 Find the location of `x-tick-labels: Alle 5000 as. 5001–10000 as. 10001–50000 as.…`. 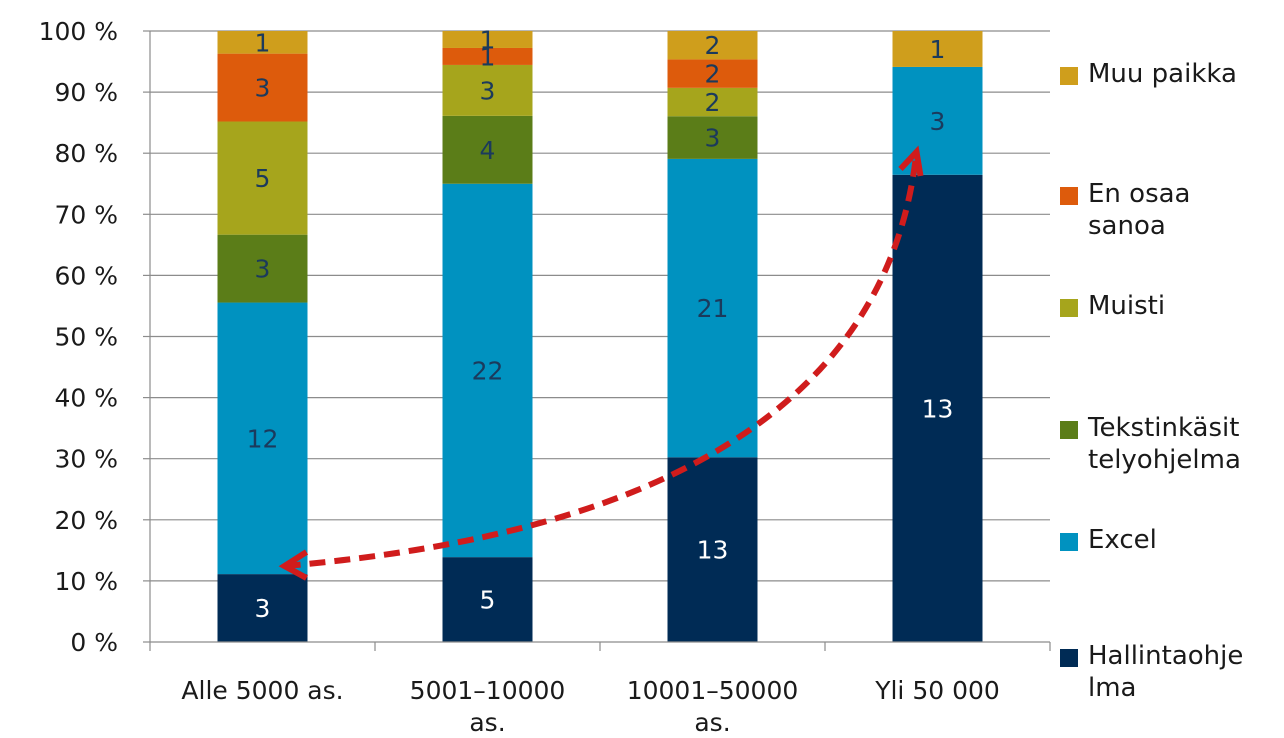

x-tick-labels: Alle 5000 as. 5001–10000 as. 10001–50000 as.… is located at coordinates (590, 706).